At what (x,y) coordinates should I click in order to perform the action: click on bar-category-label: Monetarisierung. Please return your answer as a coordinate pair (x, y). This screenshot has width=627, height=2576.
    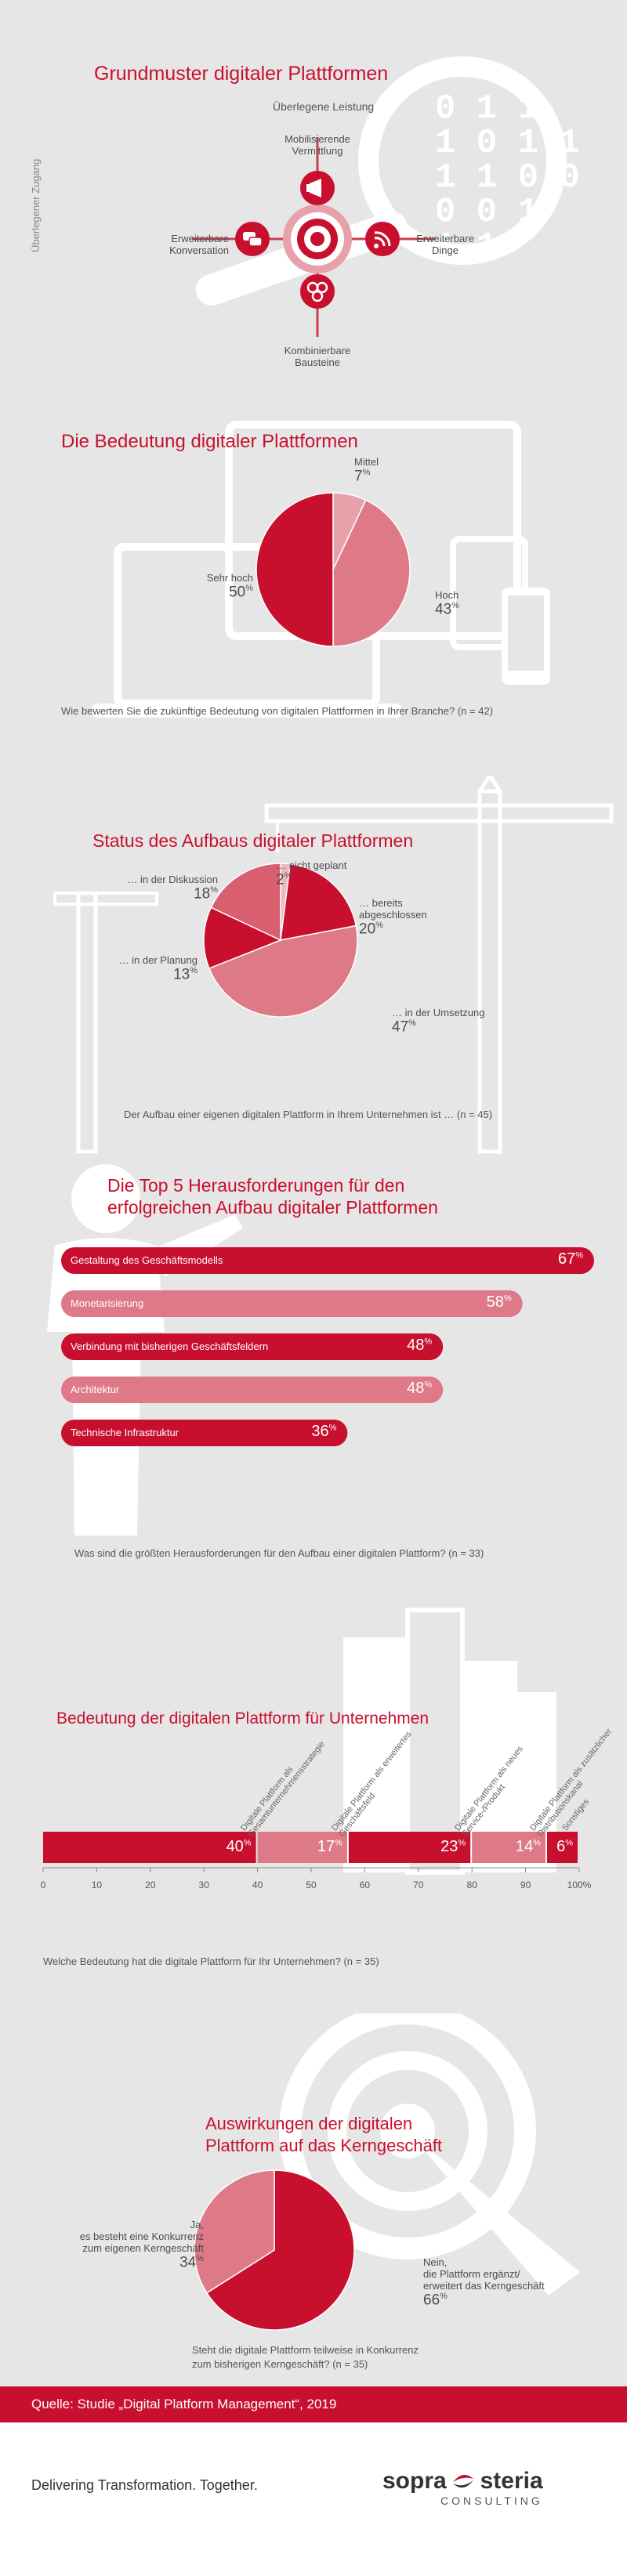
    Looking at the image, I should click on (107, 1303).